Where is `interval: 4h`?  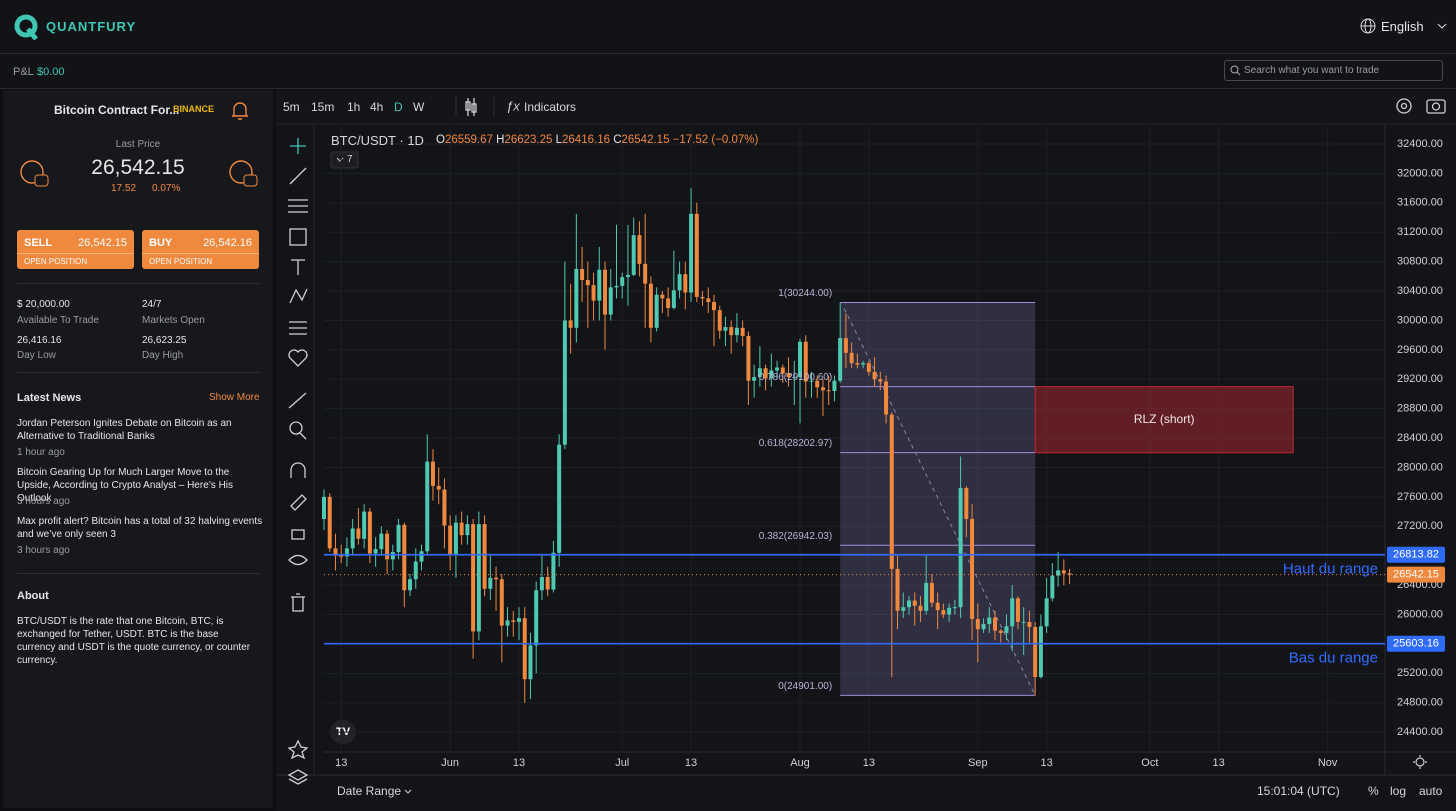 interval: 4h is located at coordinates (377, 107).